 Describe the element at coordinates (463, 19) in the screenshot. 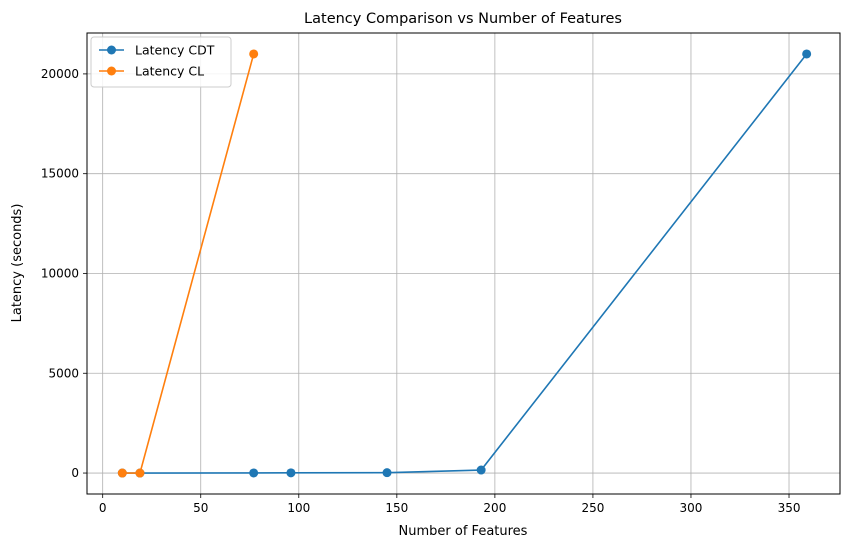

I see `chart-title: Latency Comparison vs Number of Features` at that location.